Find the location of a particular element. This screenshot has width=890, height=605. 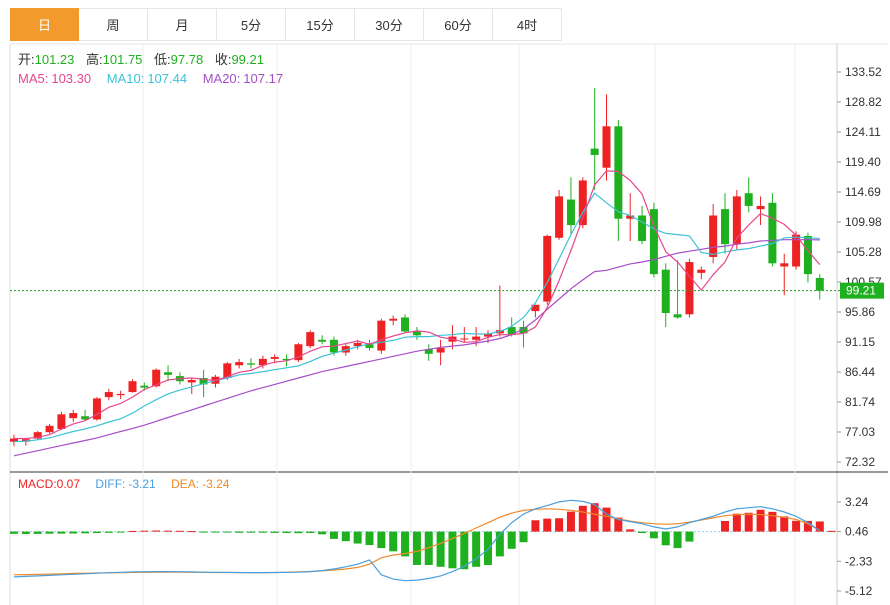

price-tick-3: 119.40 is located at coordinates (863, 162).